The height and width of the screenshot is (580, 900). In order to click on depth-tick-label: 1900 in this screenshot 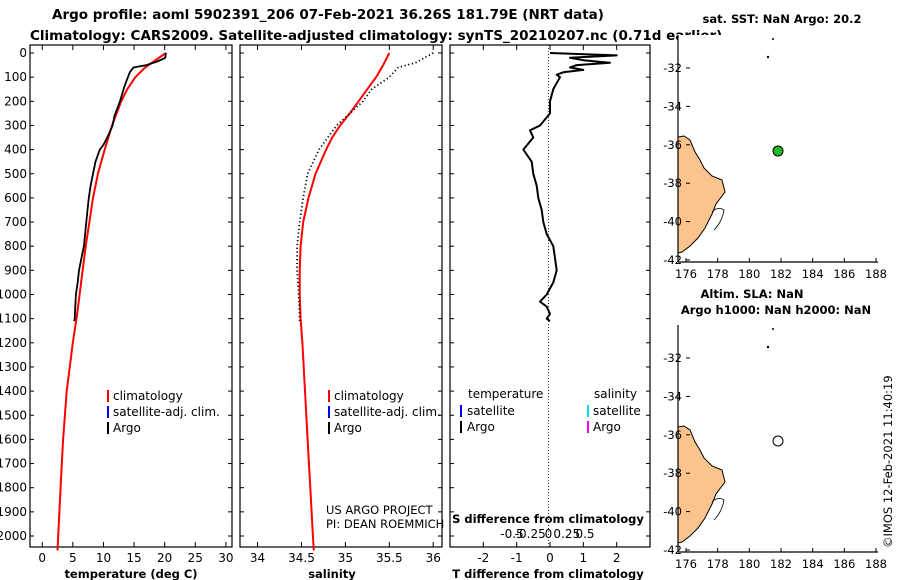, I will do `click(13, 512)`.